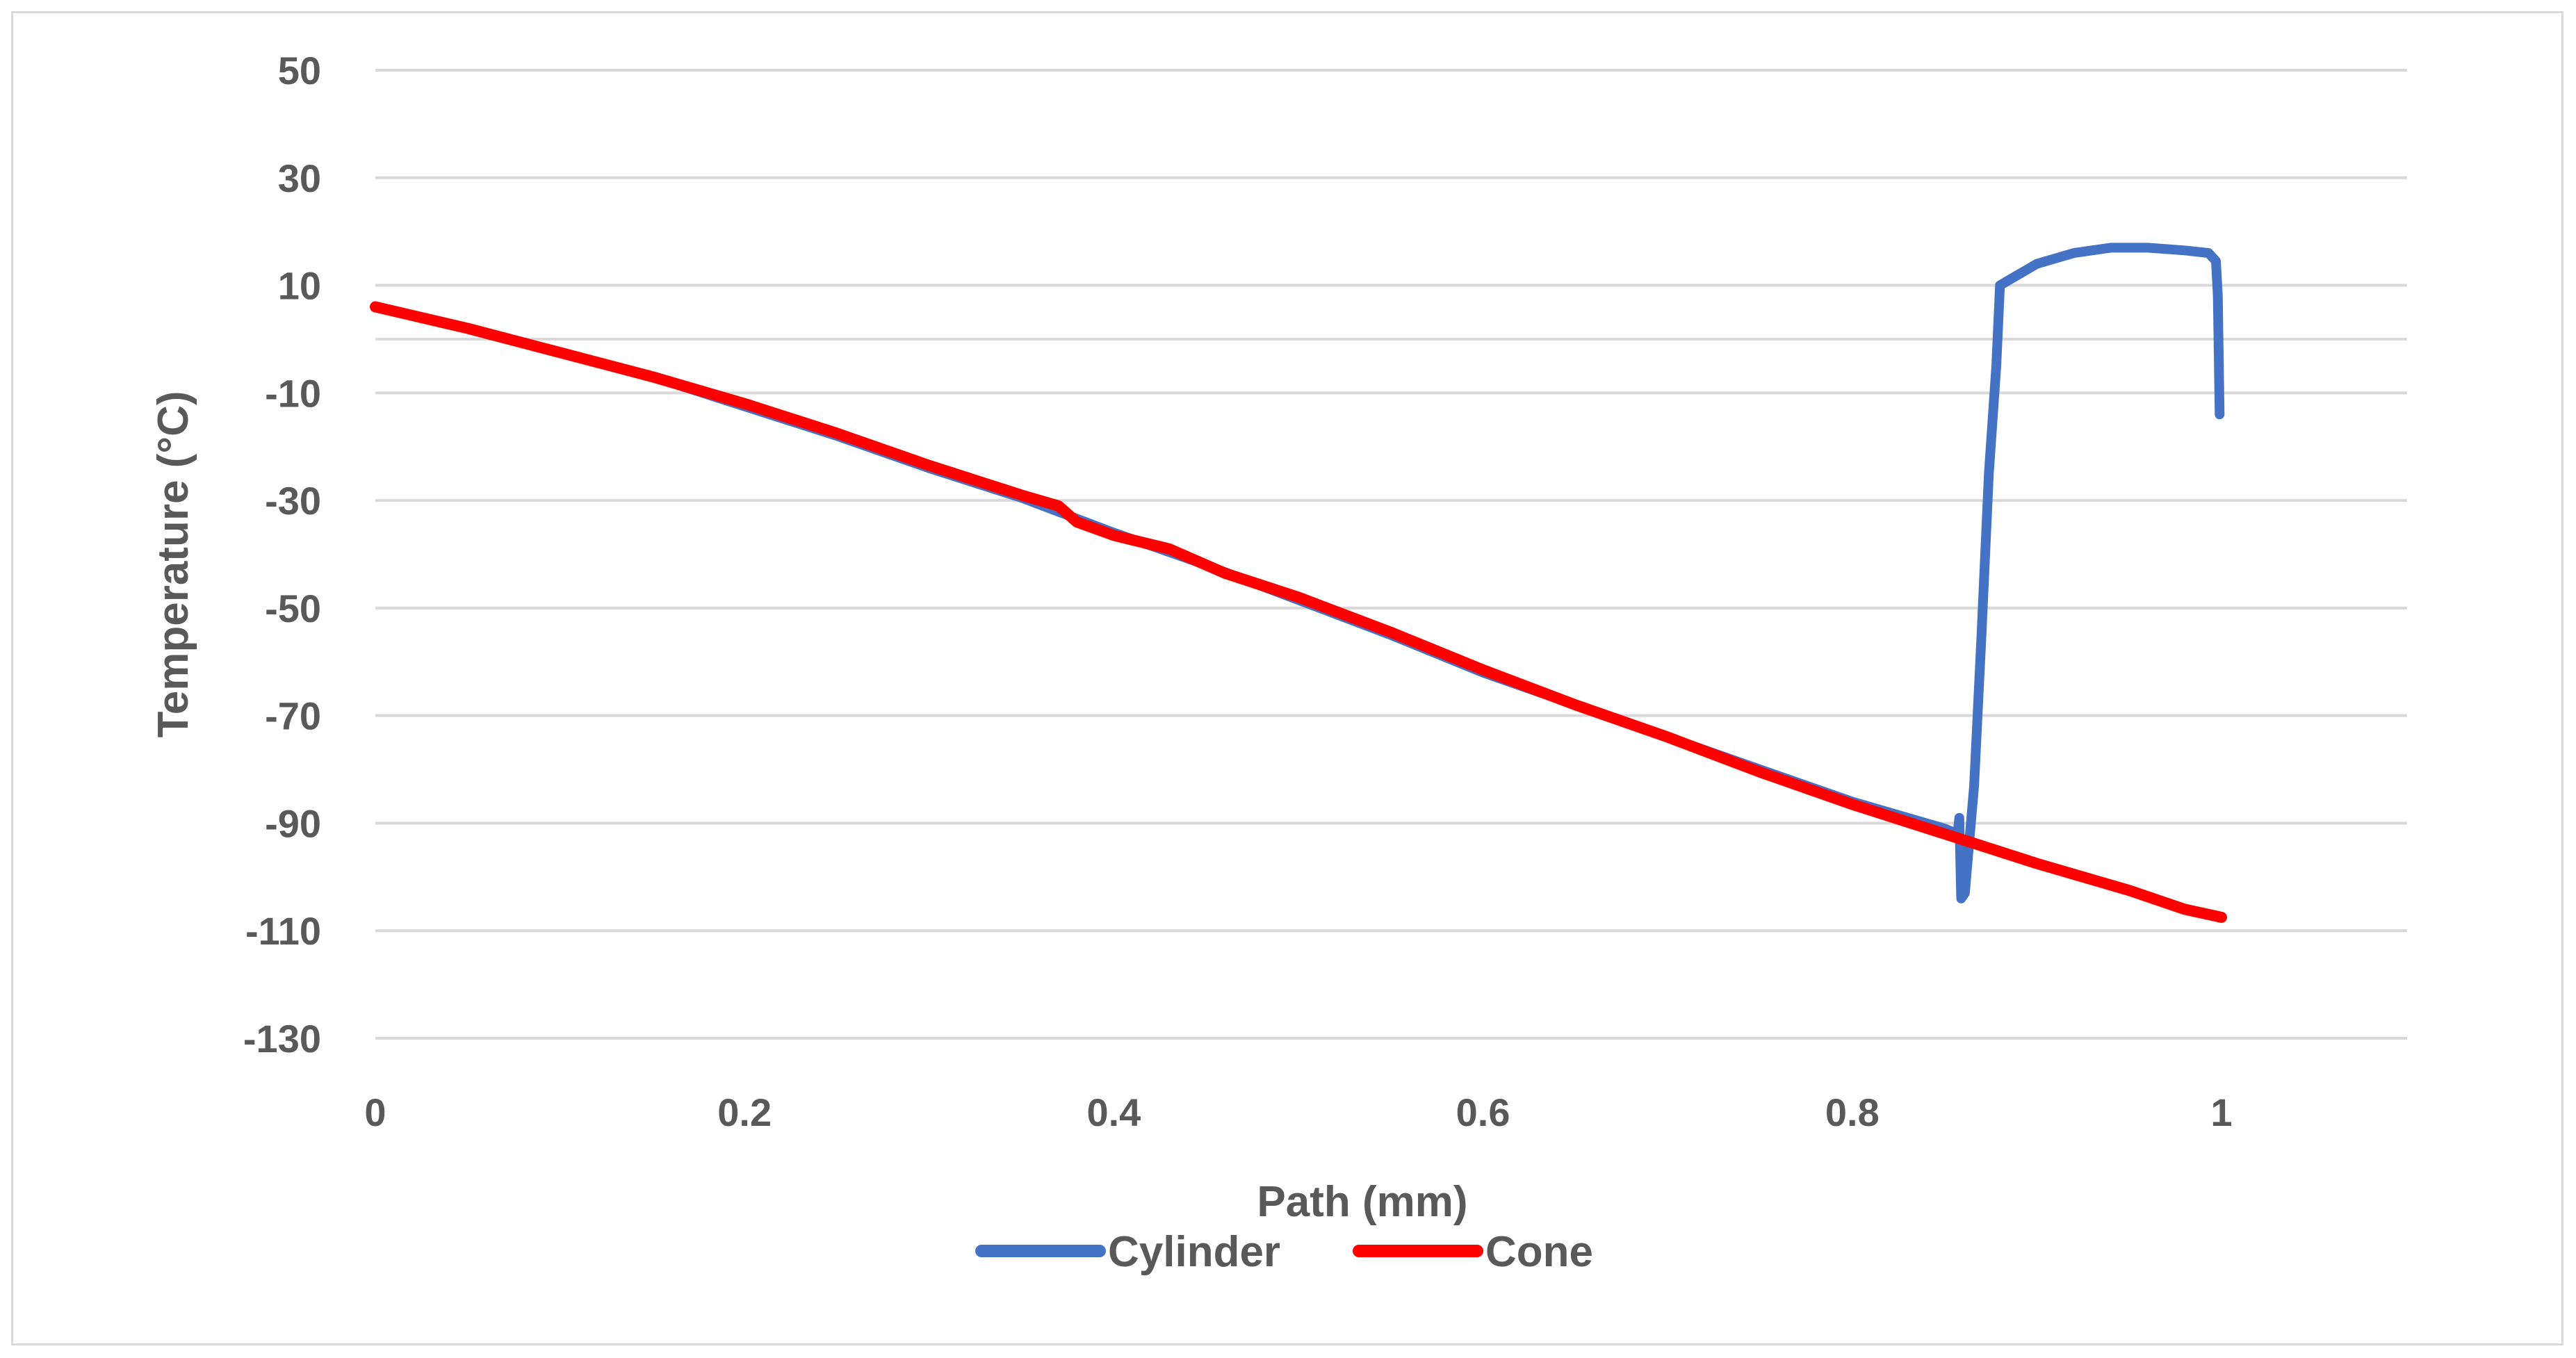  Describe the element at coordinates (173, 564) in the screenshot. I see `y-axis-title: Temperature (°C)` at that location.